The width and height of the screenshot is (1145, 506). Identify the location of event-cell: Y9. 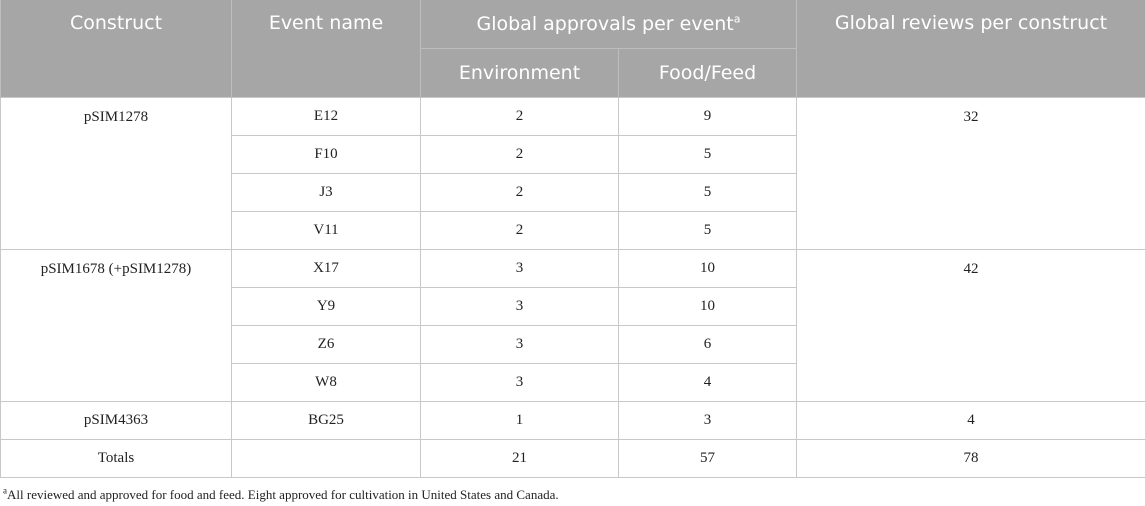
(326, 306).